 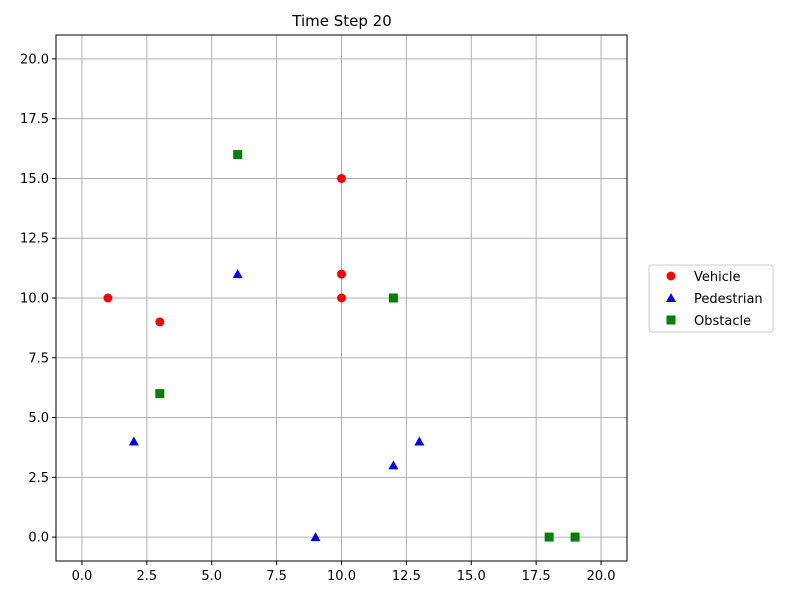 I want to click on legend-obstacle-marker, so click(x=671, y=320).